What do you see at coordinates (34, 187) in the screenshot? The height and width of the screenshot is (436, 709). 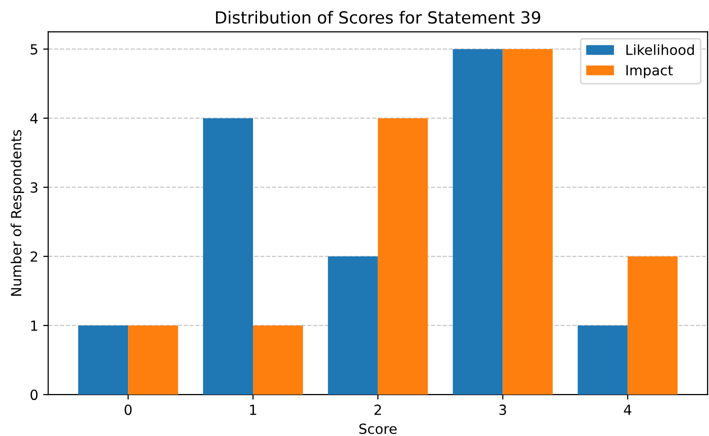 I see `y-tick-label: 3` at bounding box center [34, 187].